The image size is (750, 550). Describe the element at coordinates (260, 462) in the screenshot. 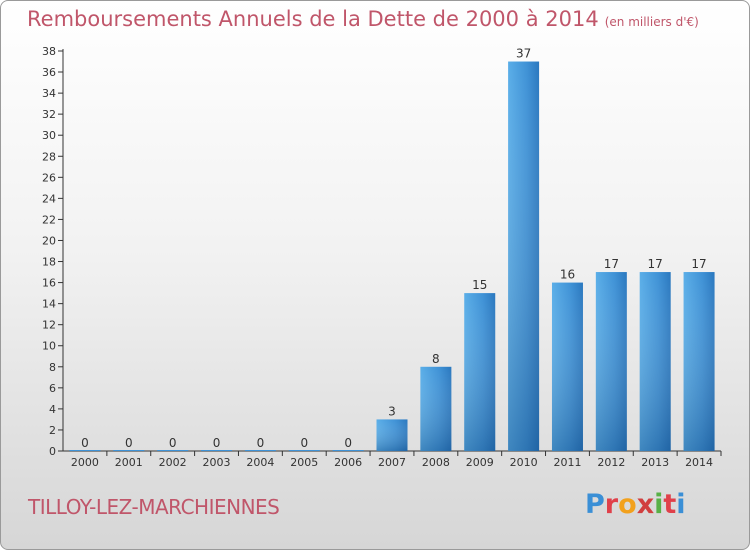

I see `x-tick-label: 2004` at that location.